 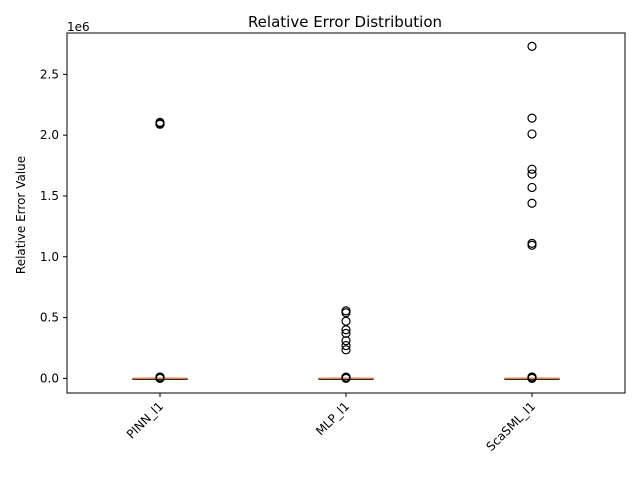 I want to click on x-tick-label: ScaSML_l1, so click(x=511, y=426).